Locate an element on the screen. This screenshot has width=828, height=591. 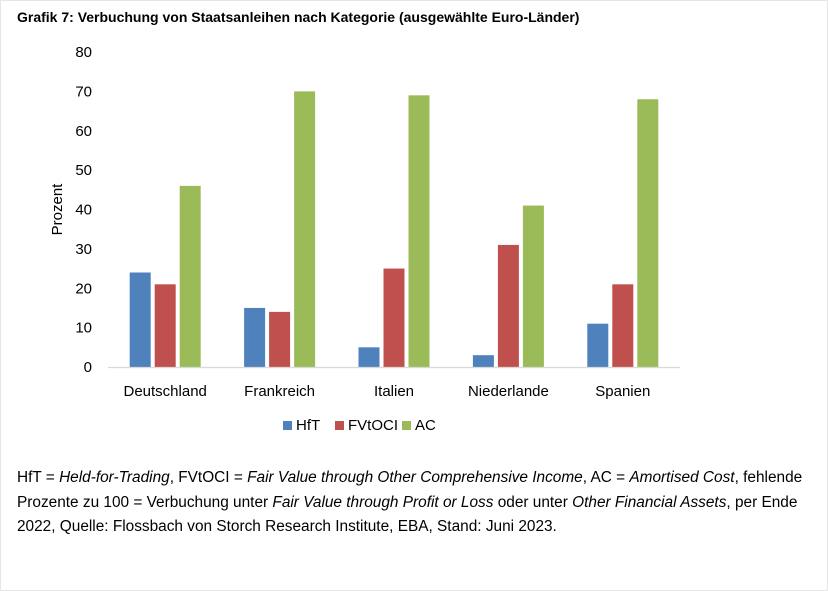
legend-label: FVtOCI is located at coordinates (373, 425).